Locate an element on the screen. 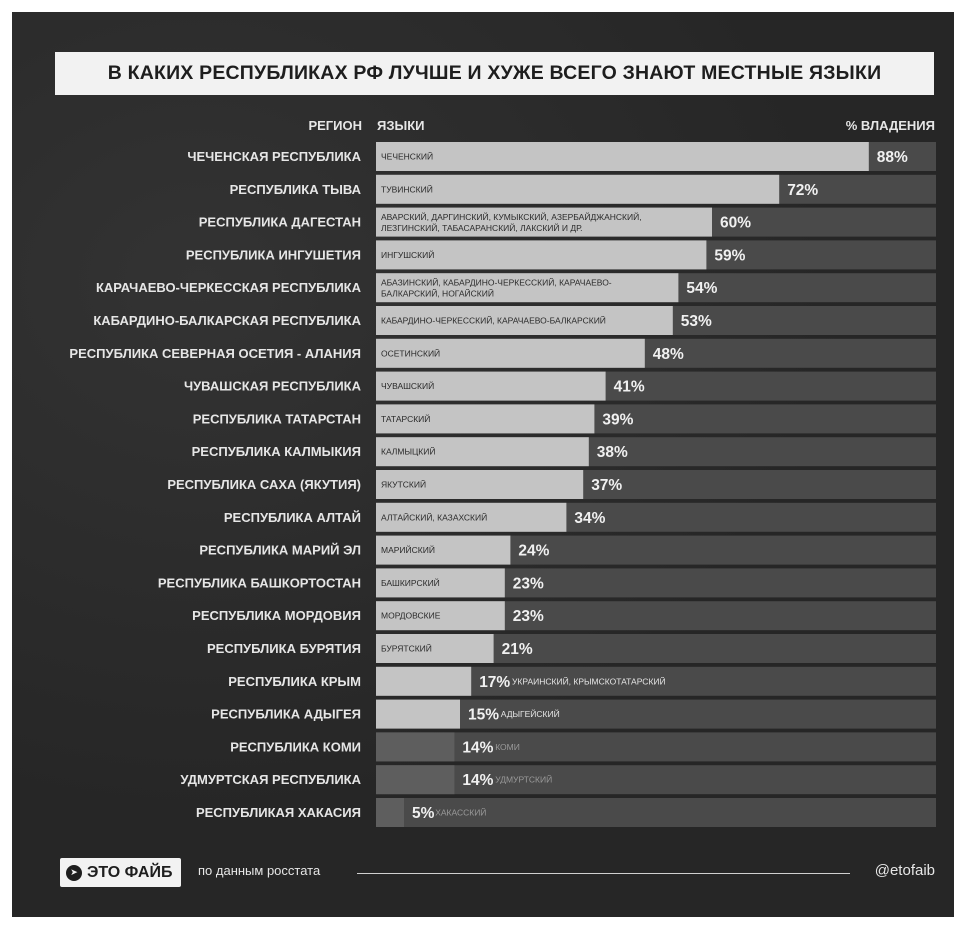 This screenshot has width=966, height=929. language-label: ХАКАССКИЙ is located at coordinates (460, 812).